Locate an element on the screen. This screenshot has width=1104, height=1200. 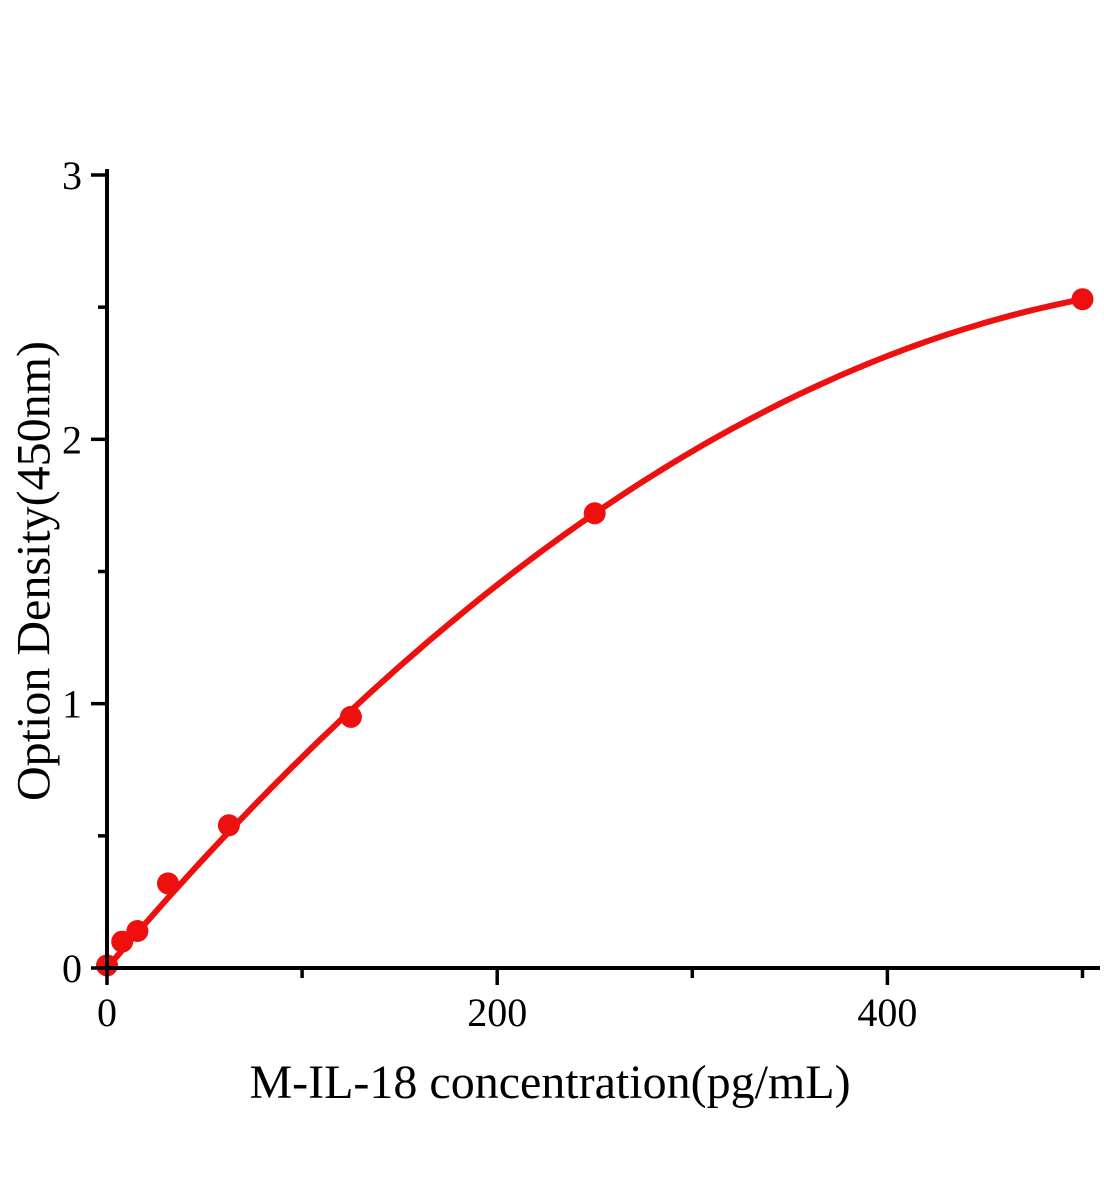
y-axis-title: Option Density(450nm) is located at coordinates (34, 571).